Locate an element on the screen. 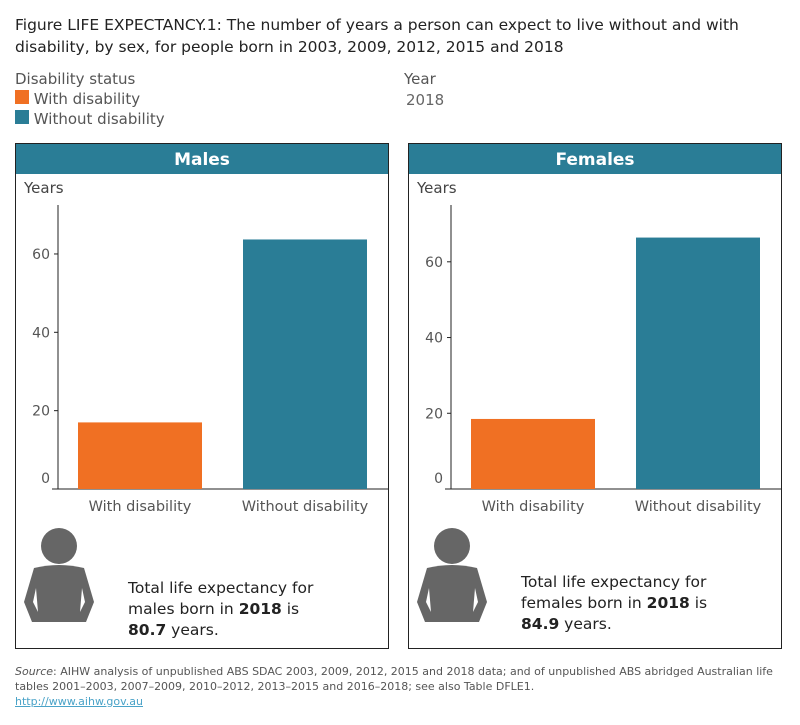 Image resolution: width=800 pixels, height=725 pixels. year-filter-value: 2018 is located at coordinates (425, 100).